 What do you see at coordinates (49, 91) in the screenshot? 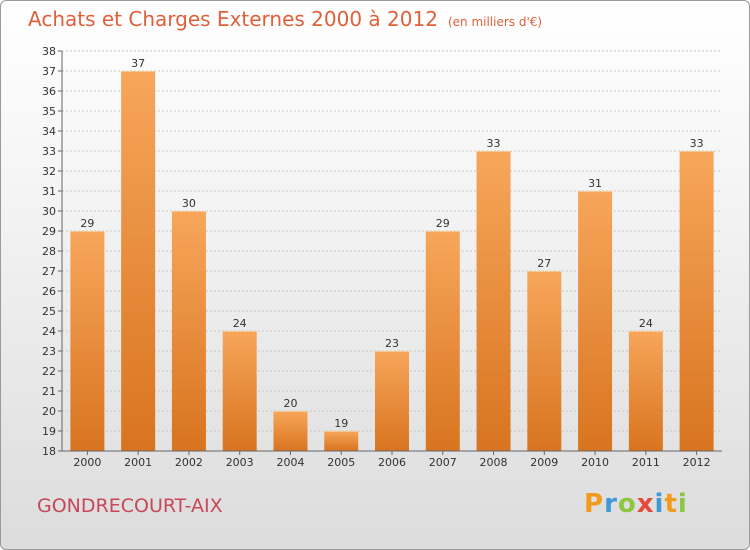
I see `y-tick-label: 36` at bounding box center [49, 91].